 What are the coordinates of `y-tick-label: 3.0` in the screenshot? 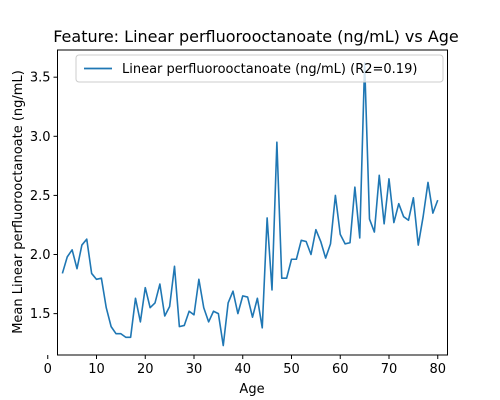 It's located at (40, 137).